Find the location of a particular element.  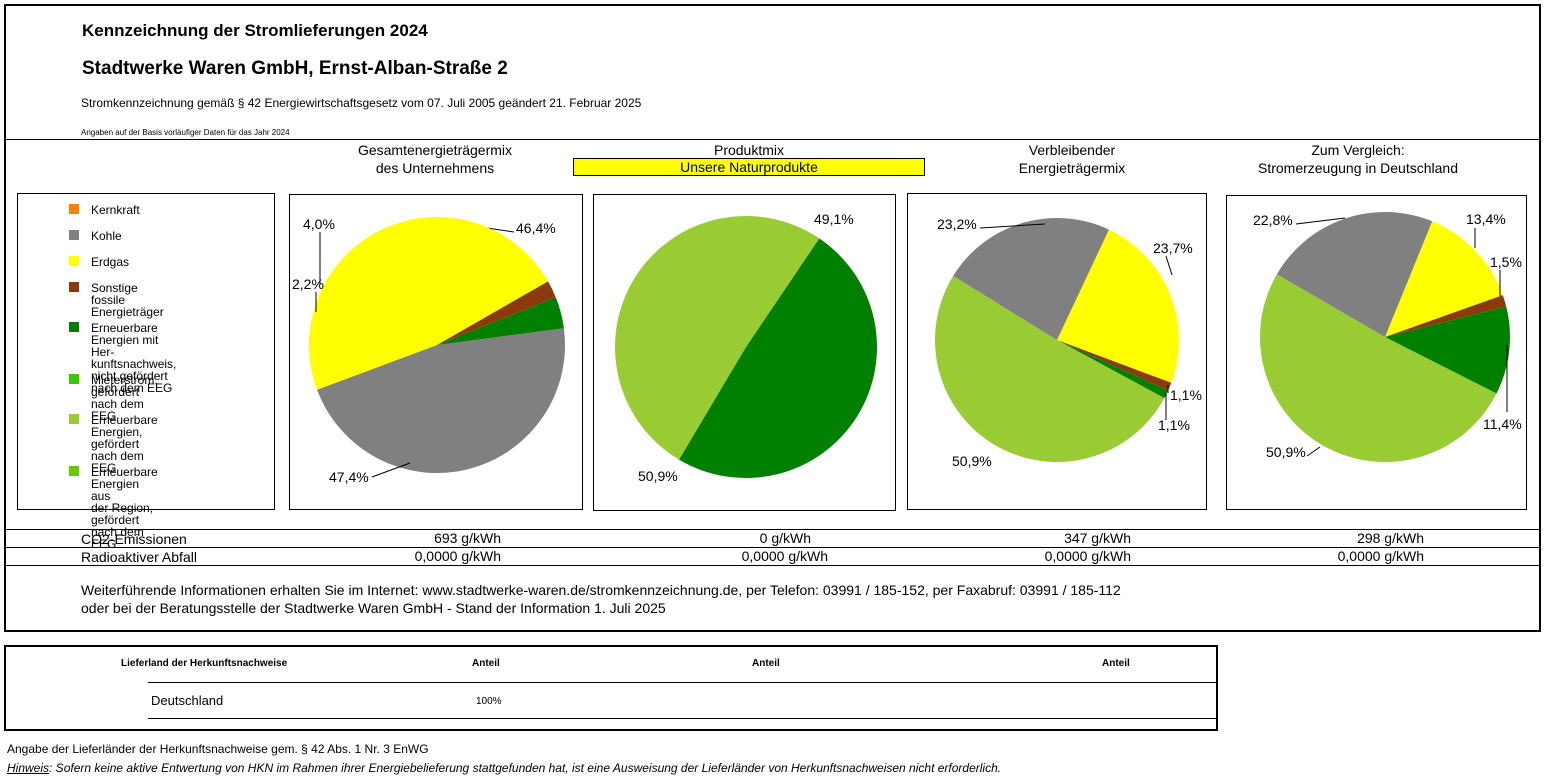

data-label: 22,8% is located at coordinates (1273, 220).